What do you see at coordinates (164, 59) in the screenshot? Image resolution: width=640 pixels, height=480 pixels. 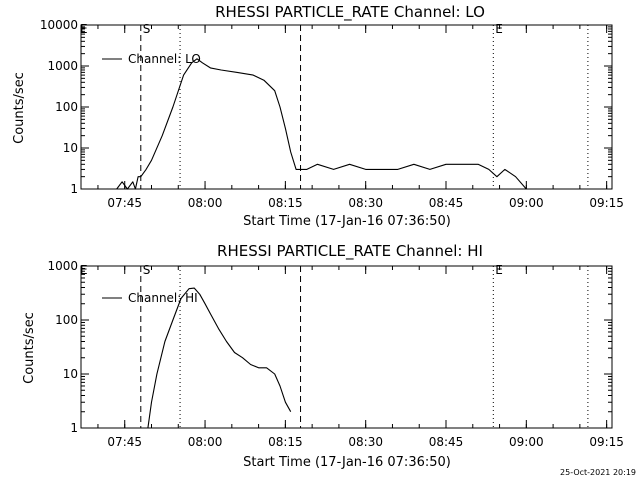 I see `legend-entry: Channel: LO` at bounding box center [164, 59].